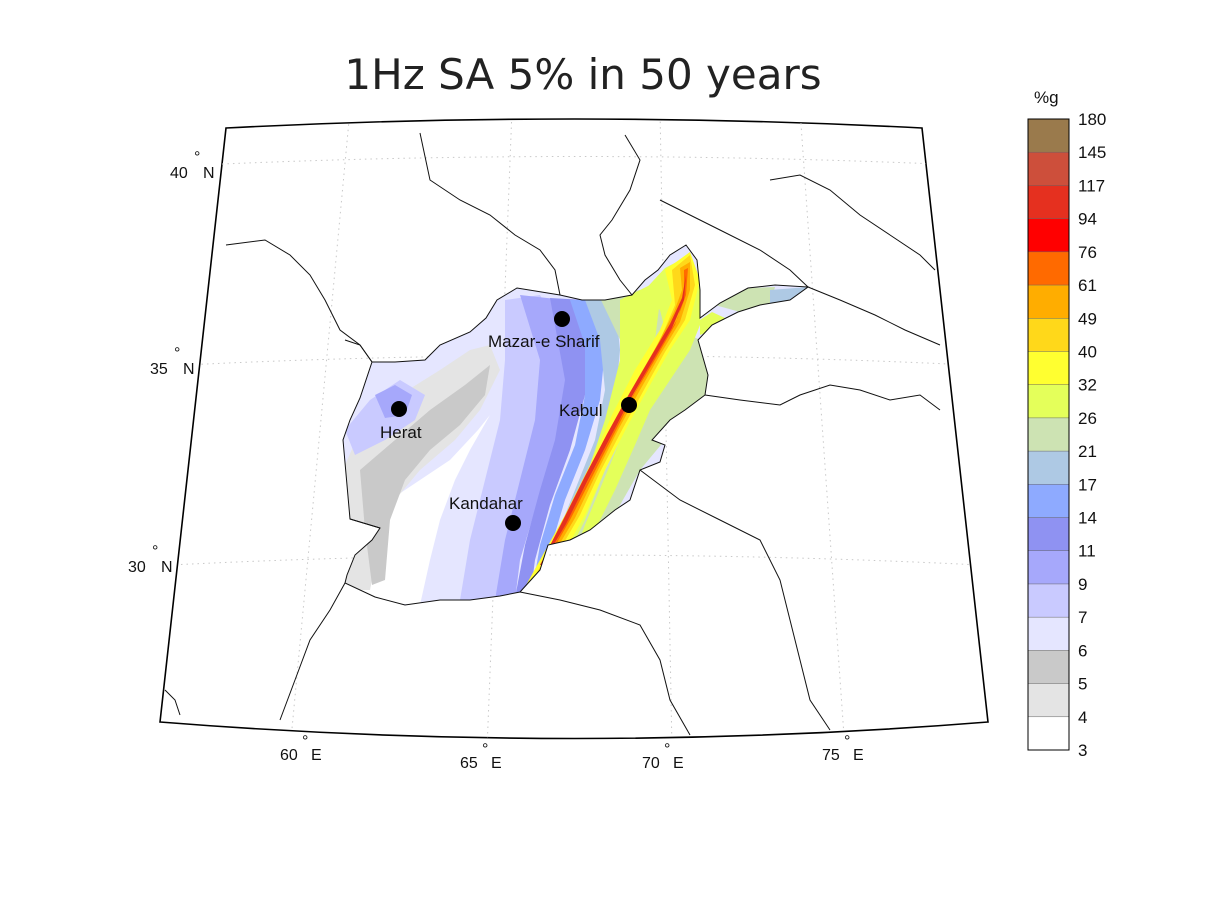 This screenshot has width=1211, height=909. Describe the element at coordinates (1087, 484) in the screenshot. I see `colorbar-label-17: 17` at that location.